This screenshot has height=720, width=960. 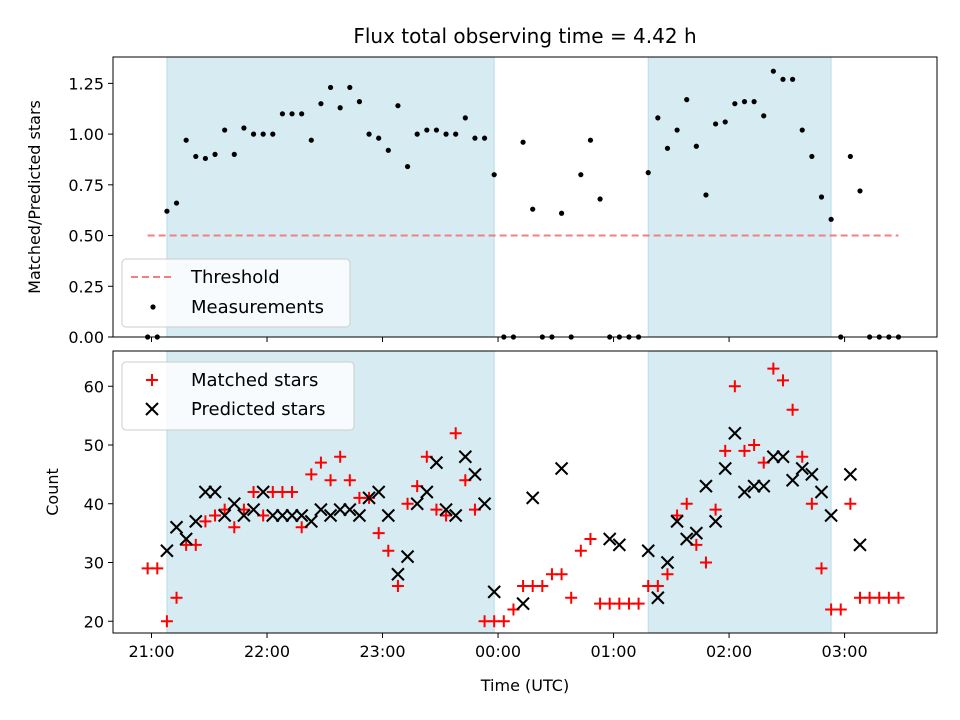 I want to click on top-legend-box, so click(x=236, y=293).